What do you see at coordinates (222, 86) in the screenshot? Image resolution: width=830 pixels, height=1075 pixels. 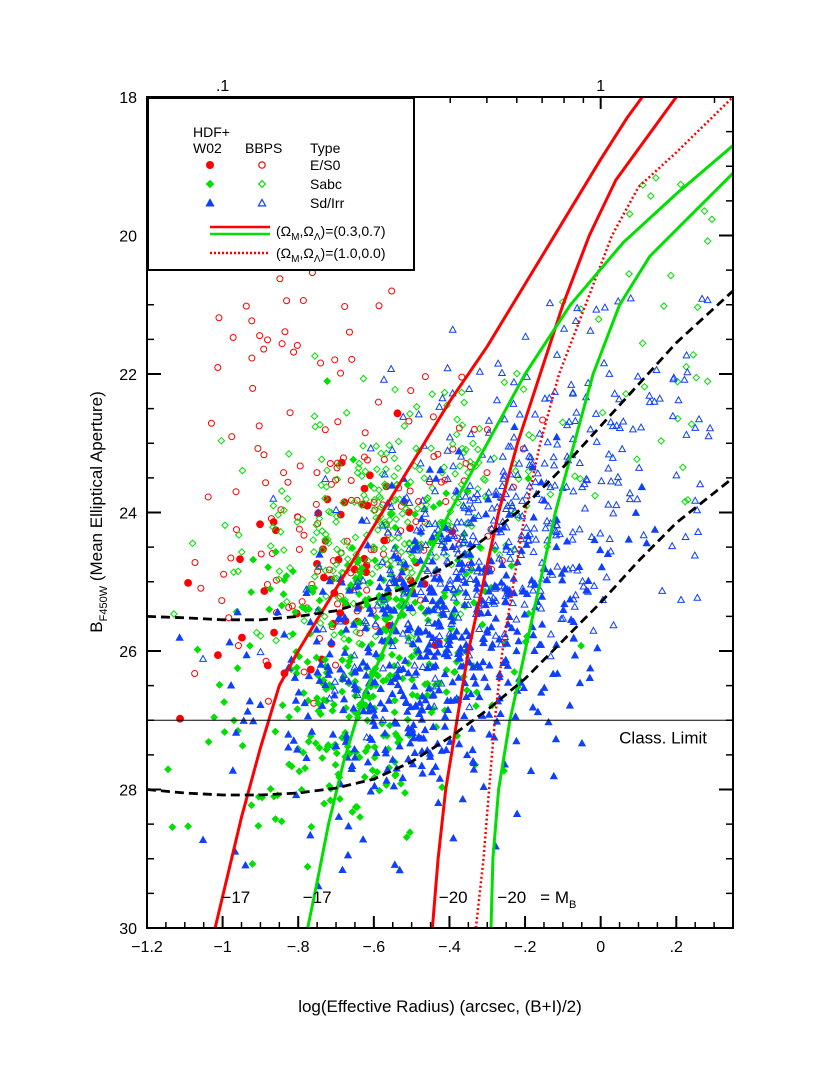 I see `top-tick-label: .1` at bounding box center [222, 86].